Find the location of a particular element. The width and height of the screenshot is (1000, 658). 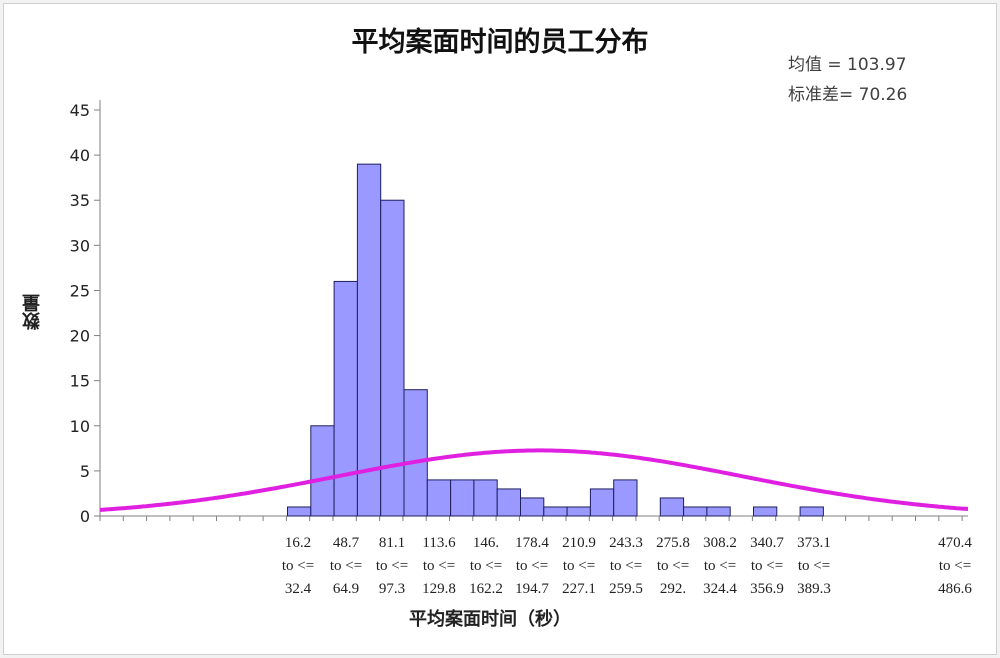

x-tick-label-to: 162.2 is located at coordinates (486, 589).